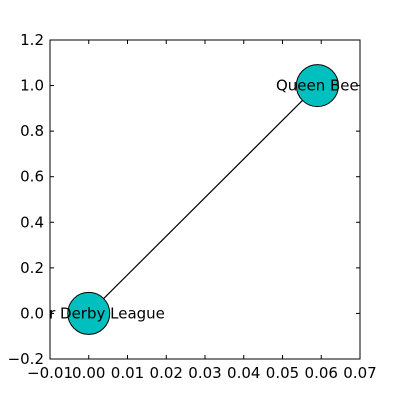  I want to click on x-tick-label-1: 0.00, so click(88, 373).